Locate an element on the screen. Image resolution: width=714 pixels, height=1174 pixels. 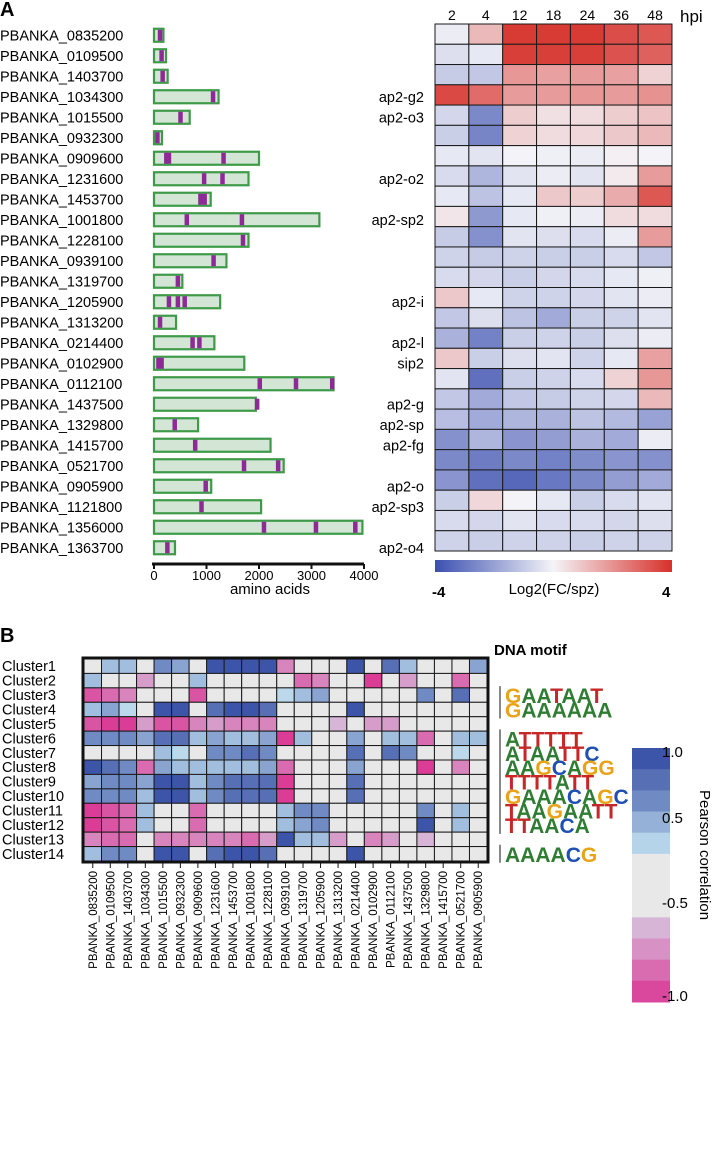
gene-column-label: PBANKA_0109500 is located at coordinates (111, 920).